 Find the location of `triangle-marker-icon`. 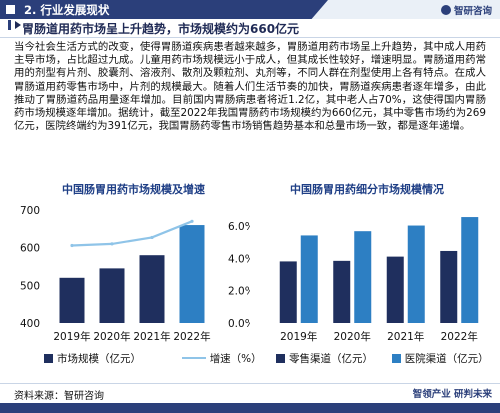

triangle-marker-icon is located at coordinates (18, 25).